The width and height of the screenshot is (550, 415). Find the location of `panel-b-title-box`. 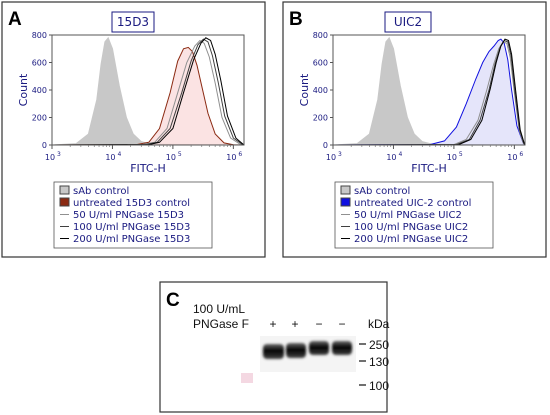

panel-b-title-box is located at coordinates (408, 22).